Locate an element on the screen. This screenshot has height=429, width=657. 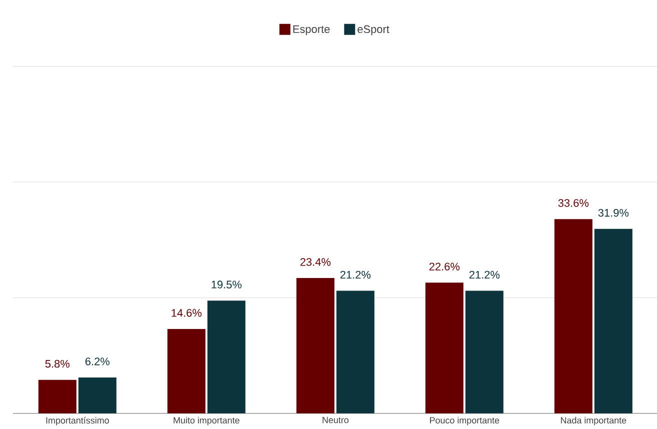
x-tick-label: Importantíssimo is located at coordinates (77, 421).